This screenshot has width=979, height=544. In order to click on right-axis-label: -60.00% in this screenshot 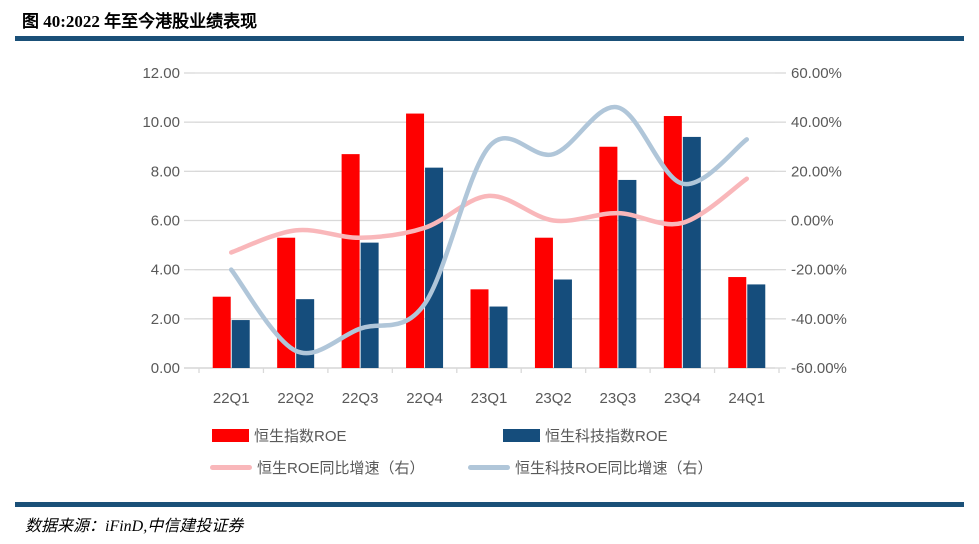, I will do `click(819, 368)`.